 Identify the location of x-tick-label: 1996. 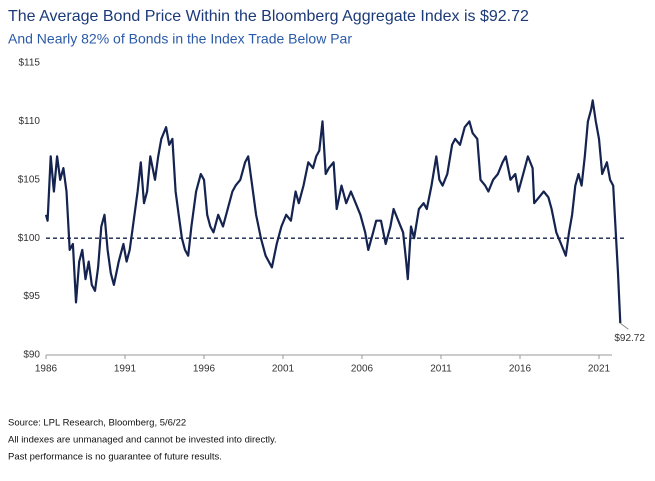
(204, 369).